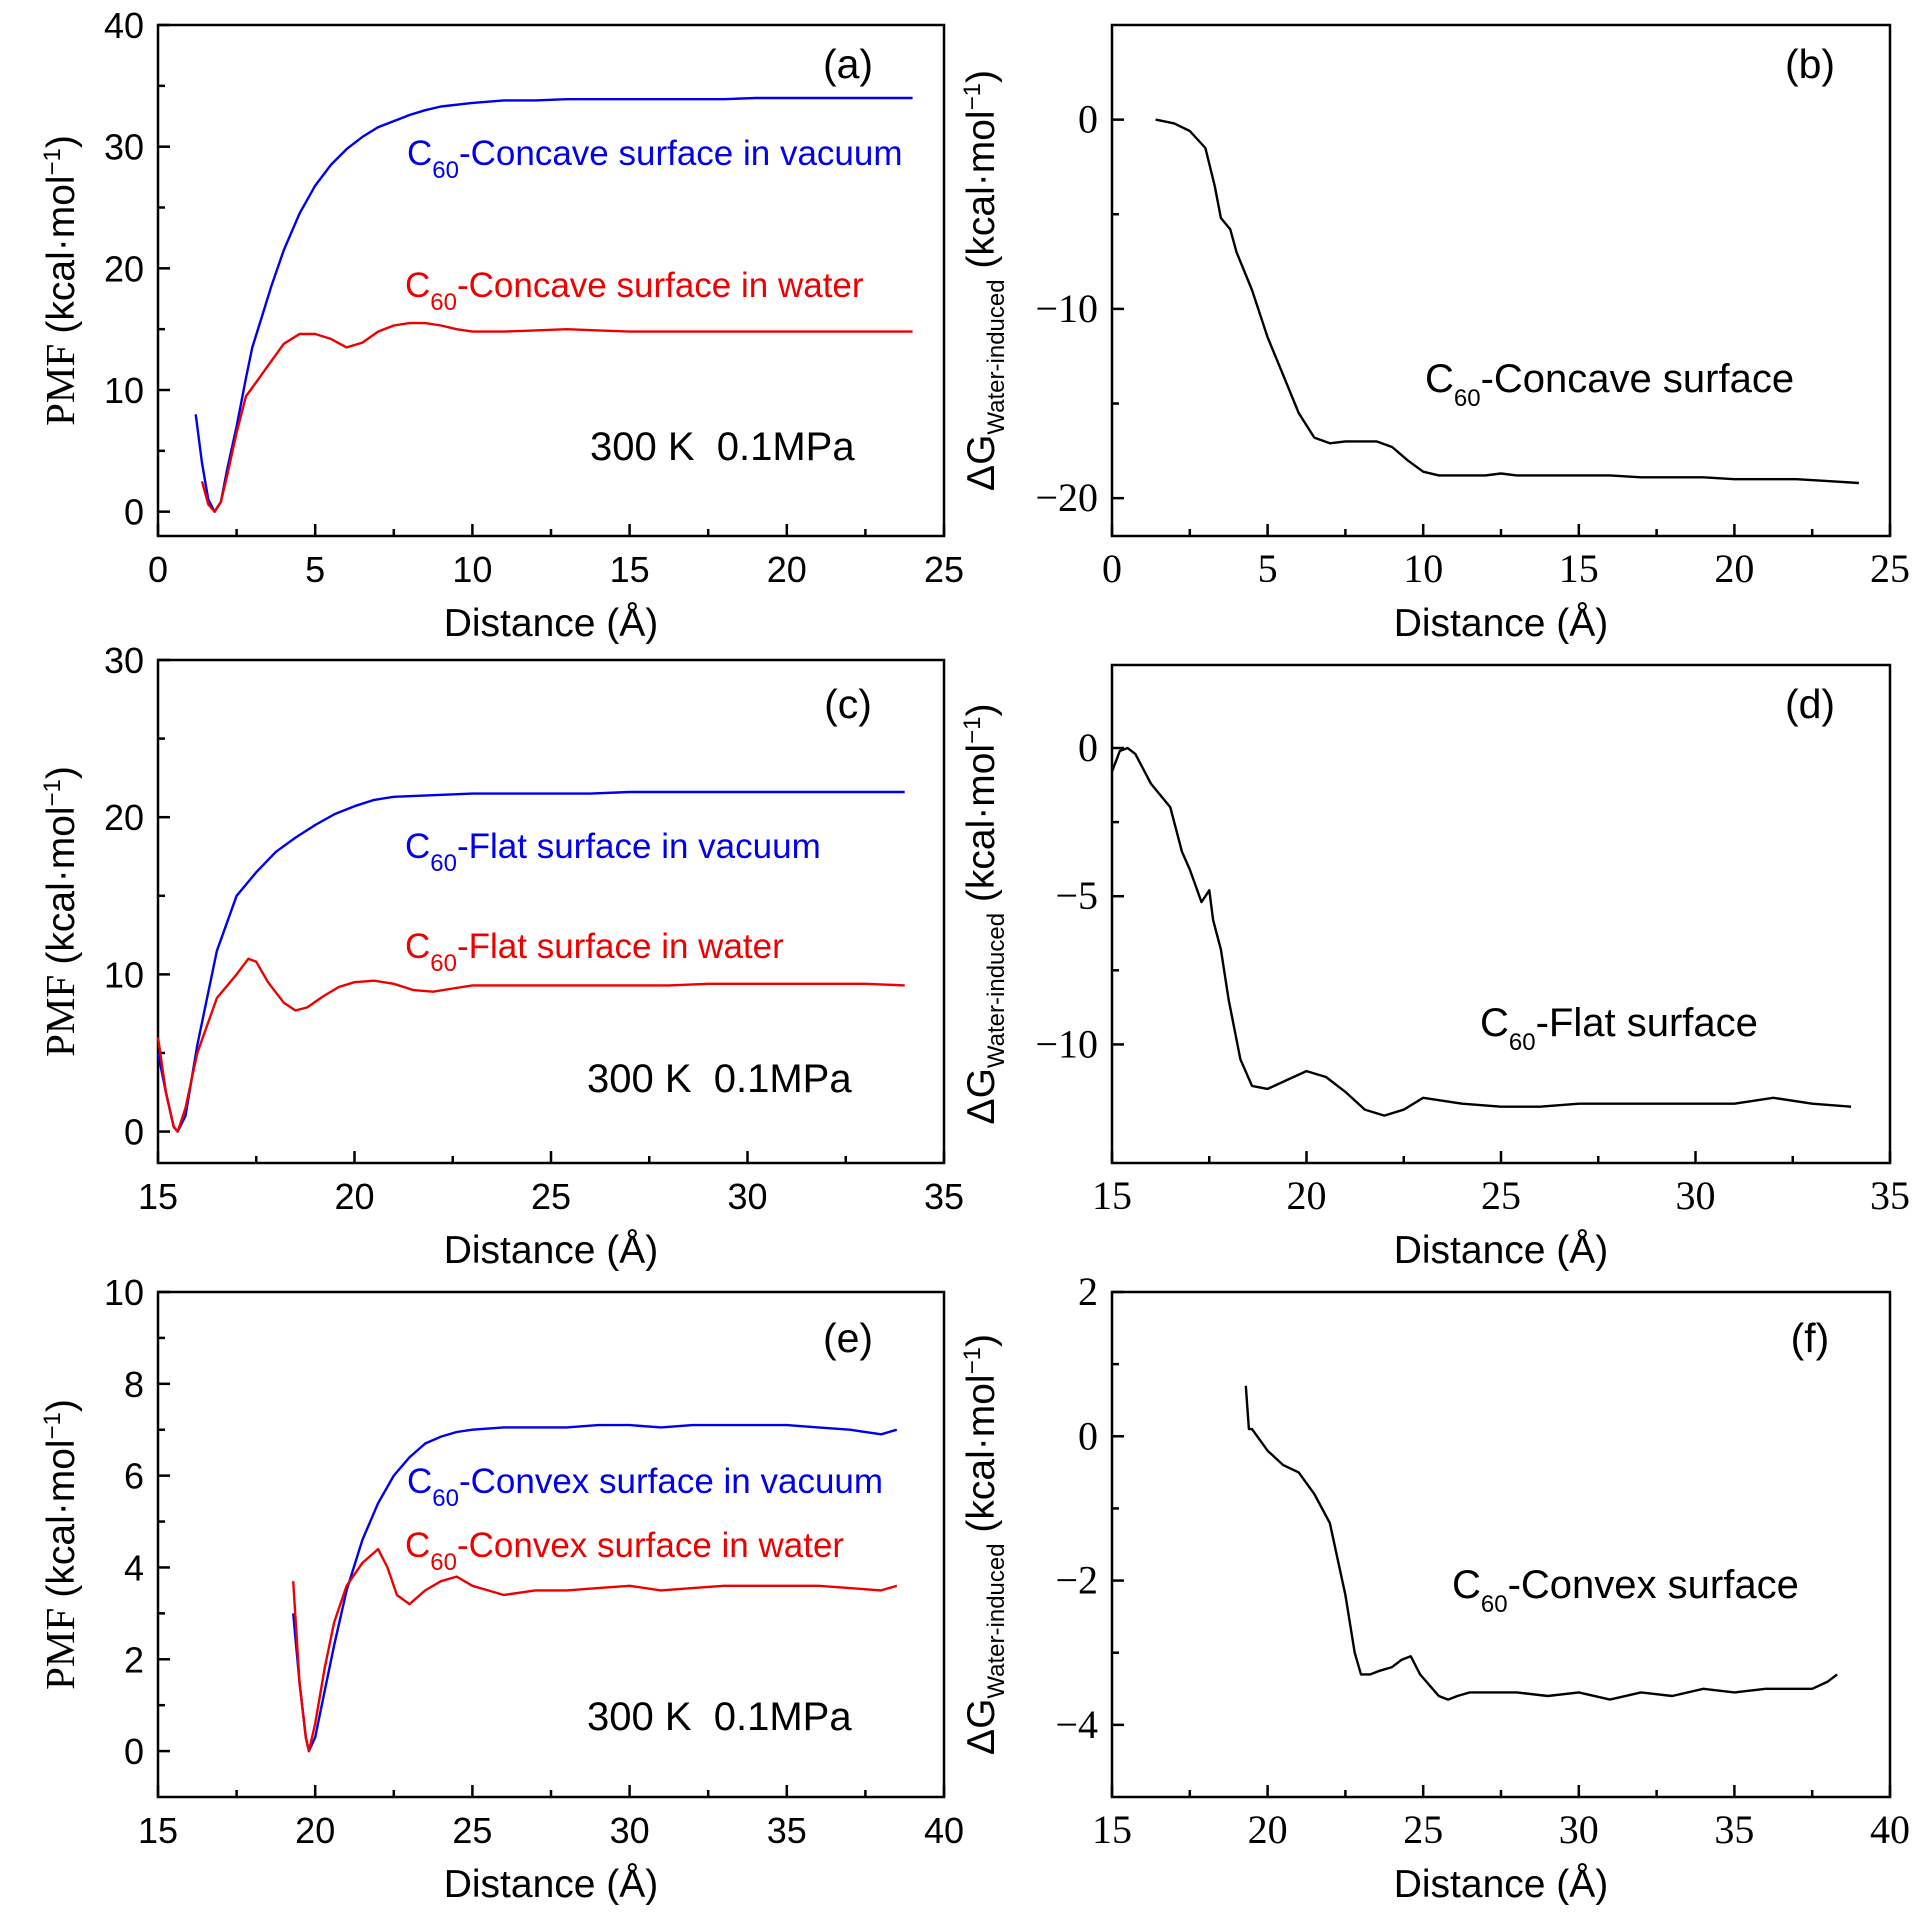  What do you see at coordinates (1268, 568) in the screenshot?
I see `x-tick-label: 5` at bounding box center [1268, 568].